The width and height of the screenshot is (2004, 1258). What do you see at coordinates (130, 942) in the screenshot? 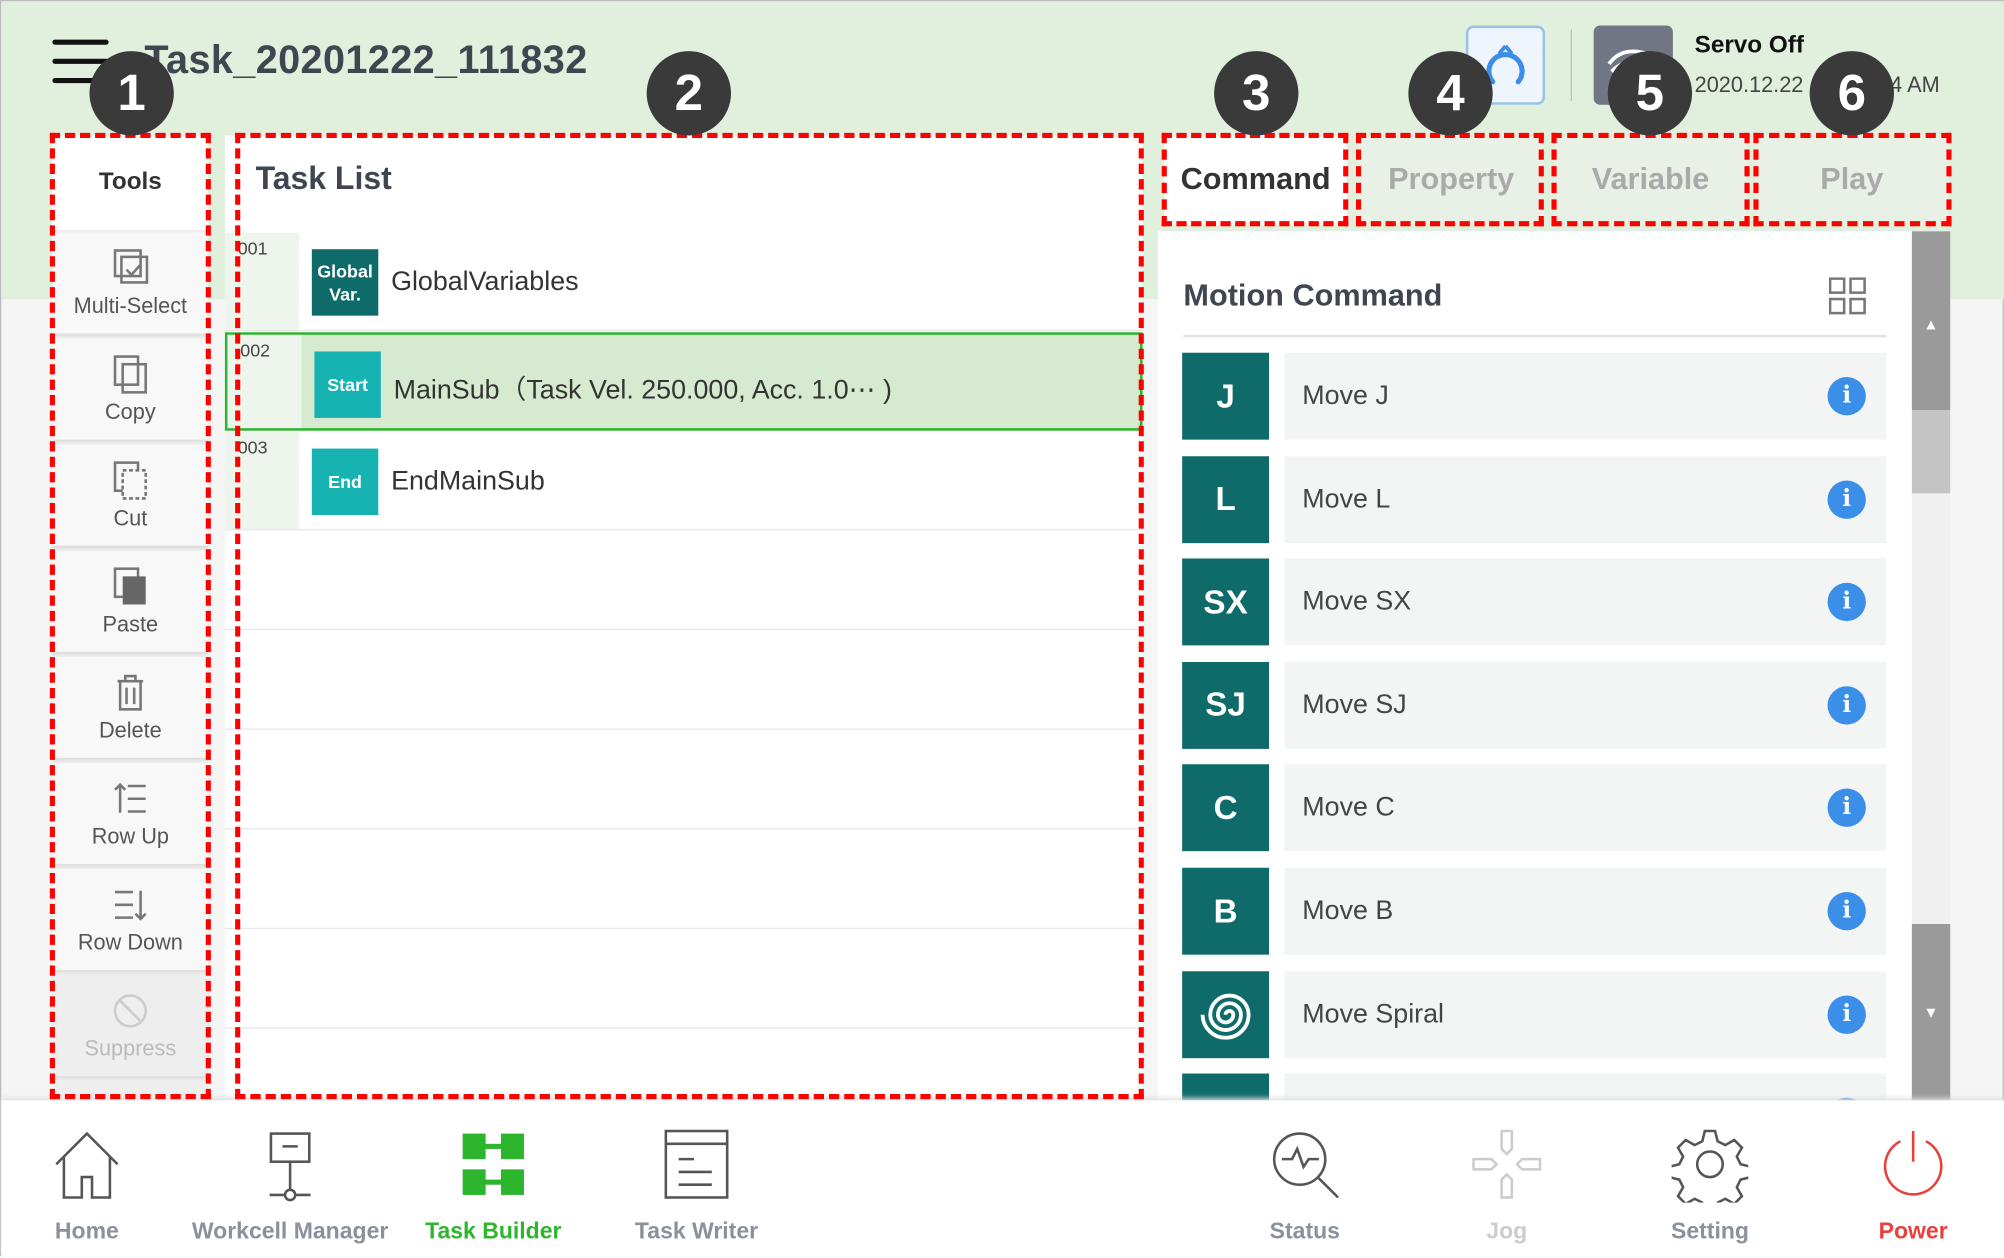
I see `tool-label: Row Down` at bounding box center [130, 942].